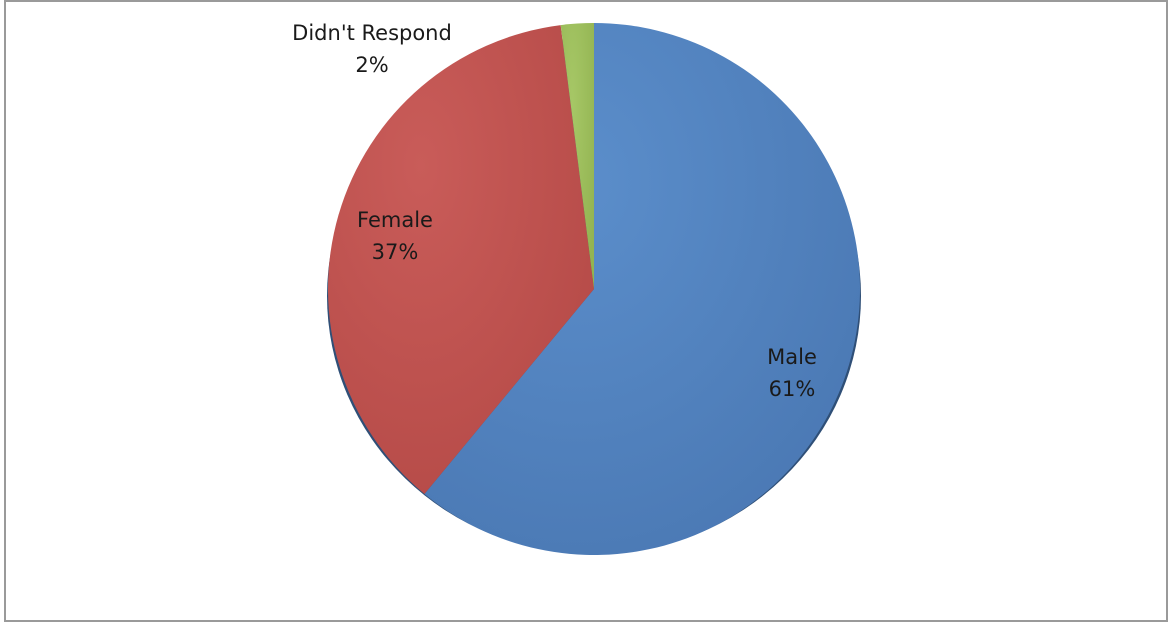 Image resolution: width=1172 pixels, height=626 pixels. Describe the element at coordinates (372, 49) in the screenshot. I see `slice-label-didn-t-respond: Didn't Respond 2%` at that location.